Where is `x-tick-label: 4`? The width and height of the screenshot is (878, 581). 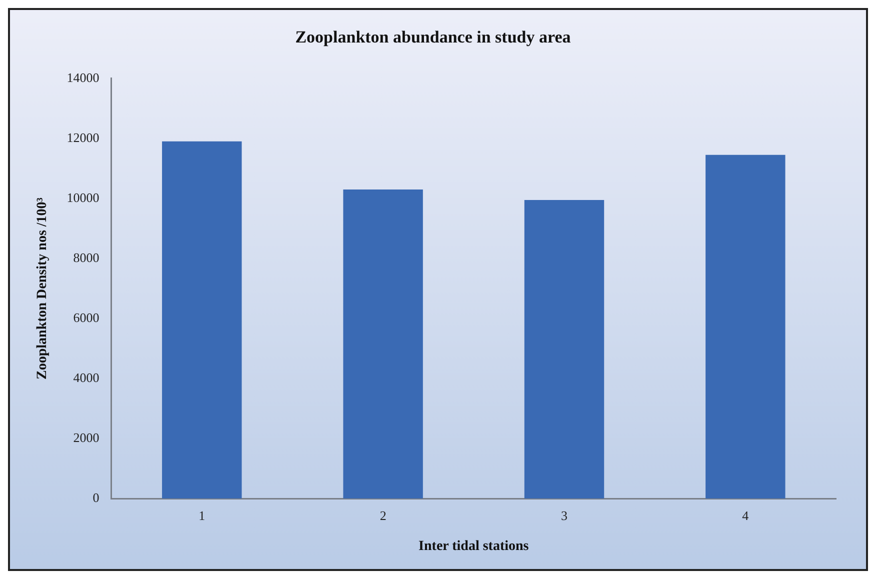 x-tick-label: 4 is located at coordinates (746, 515).